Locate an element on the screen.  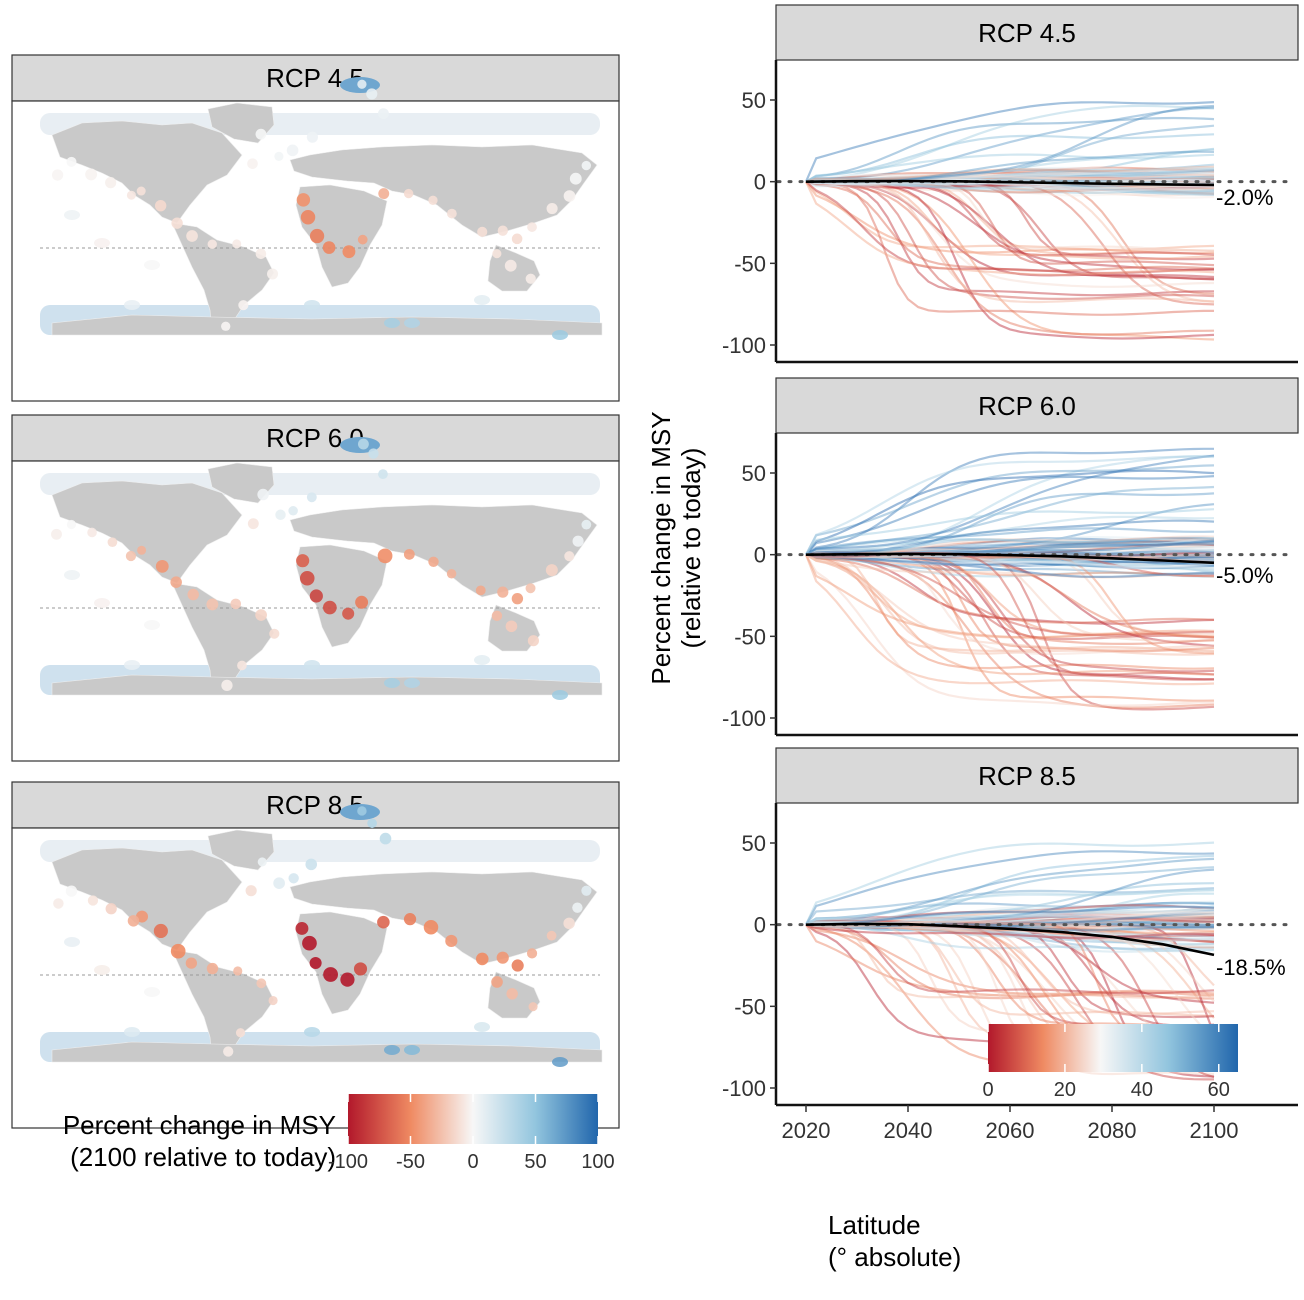
world-map is located at coordinates (321, 208).